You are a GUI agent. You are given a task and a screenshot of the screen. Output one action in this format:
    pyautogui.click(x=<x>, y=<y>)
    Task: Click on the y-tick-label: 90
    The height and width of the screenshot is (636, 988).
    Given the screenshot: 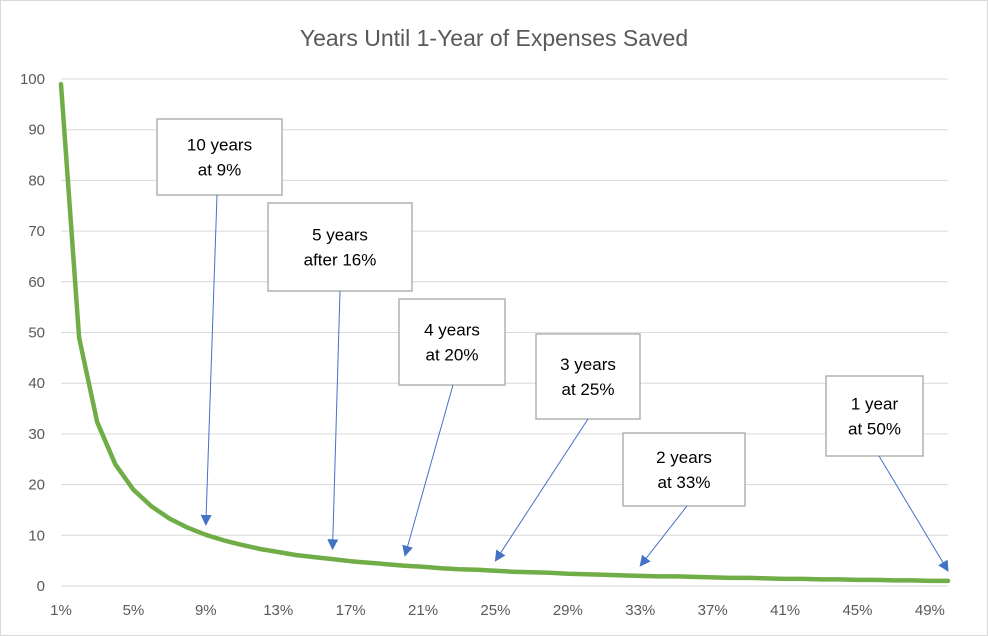 What is the action you would take?
    pyautogui.click(x=36, y=130)
    